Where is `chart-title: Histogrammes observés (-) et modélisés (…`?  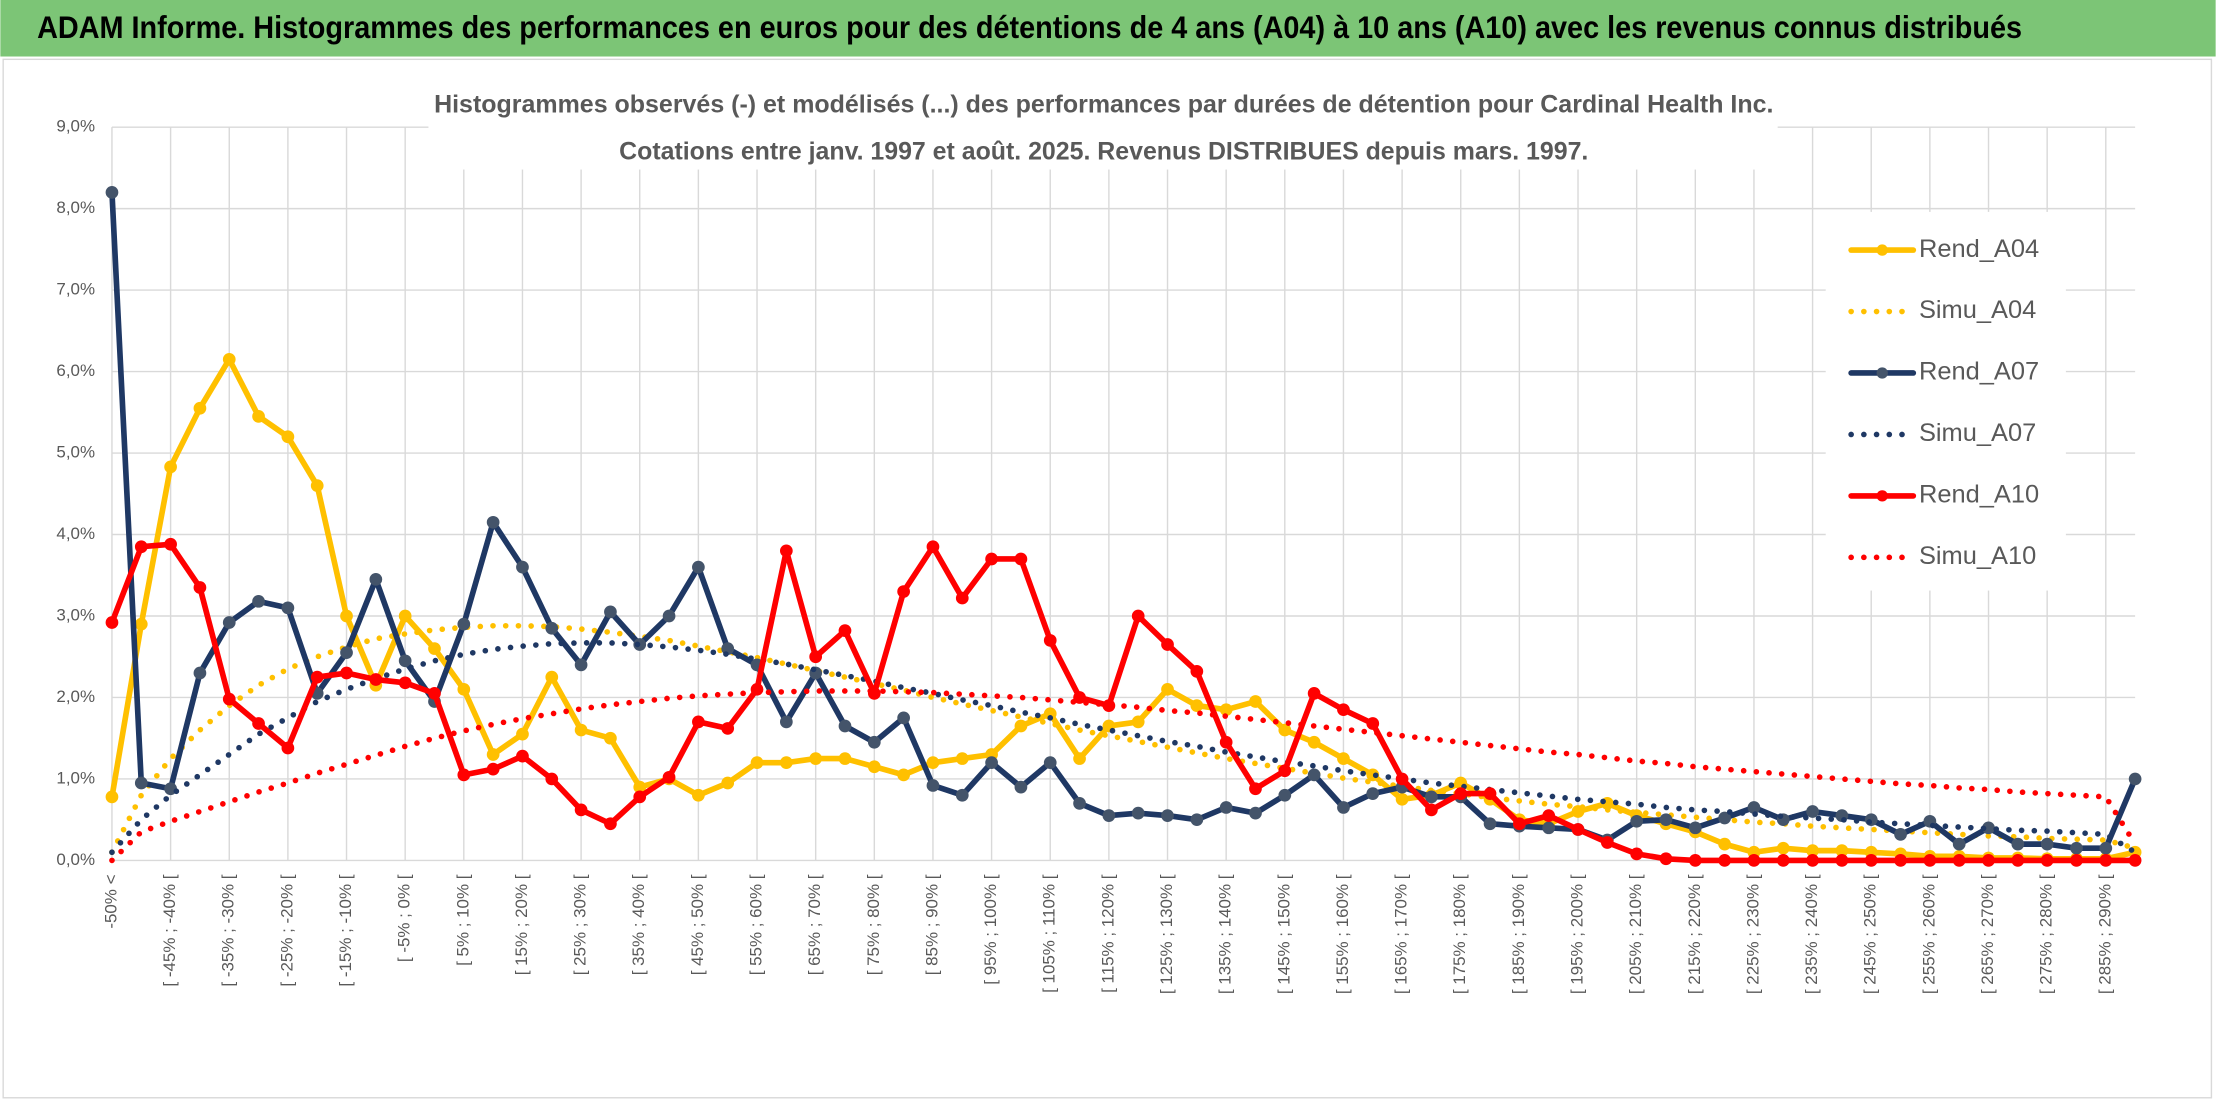
chart-title: Histogrammes observés (-) et modélisés (… is located at coordinates (1103, 105).